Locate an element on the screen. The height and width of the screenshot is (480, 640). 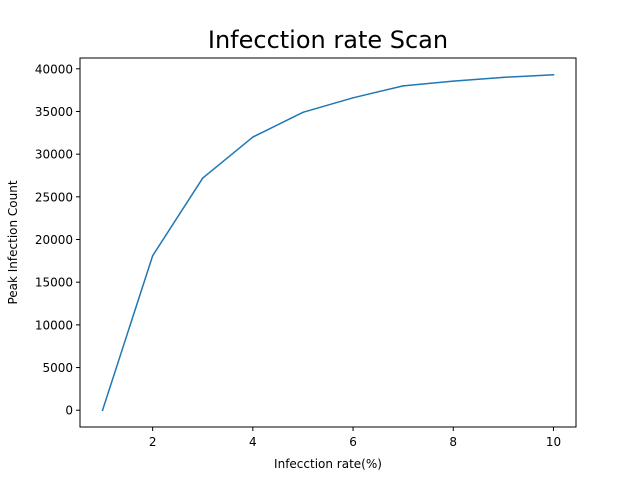
y-axis-label: Peak Infection Count is located at coordinates (13, 242).